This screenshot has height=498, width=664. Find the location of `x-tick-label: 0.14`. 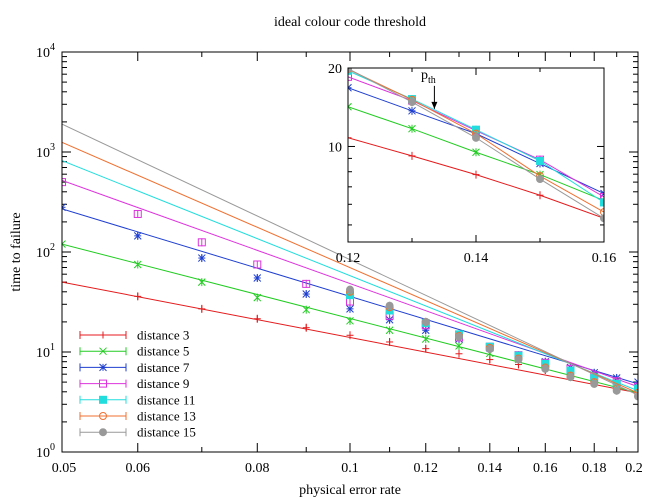

x-tick-label: 0.14 is located at coordinates (490, 468).